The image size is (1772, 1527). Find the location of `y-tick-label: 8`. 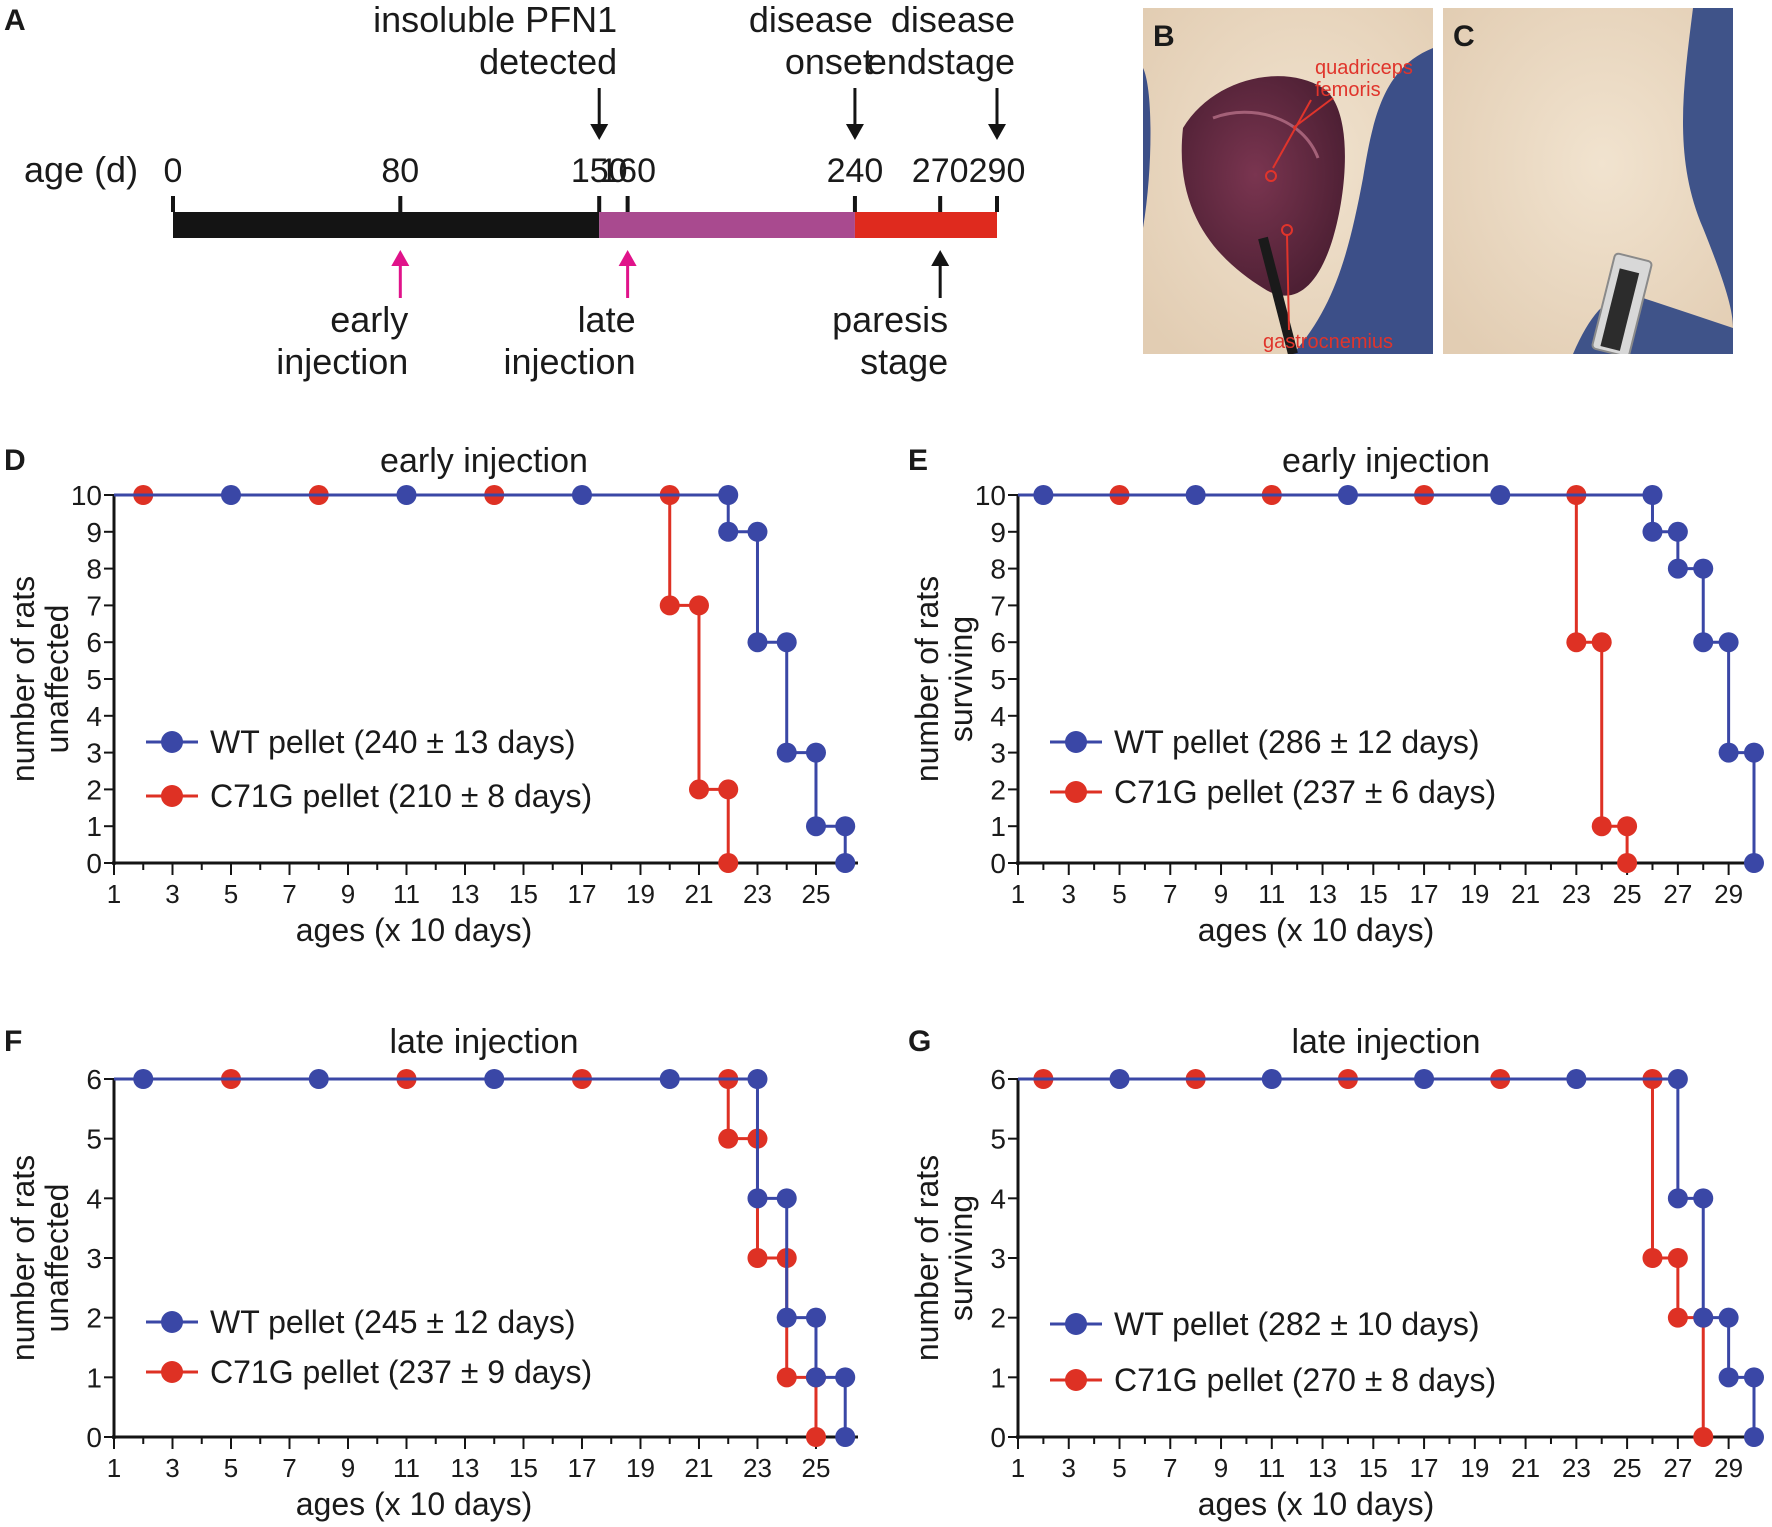

y-tick-label: 8 is located at coordinates (998, 569).